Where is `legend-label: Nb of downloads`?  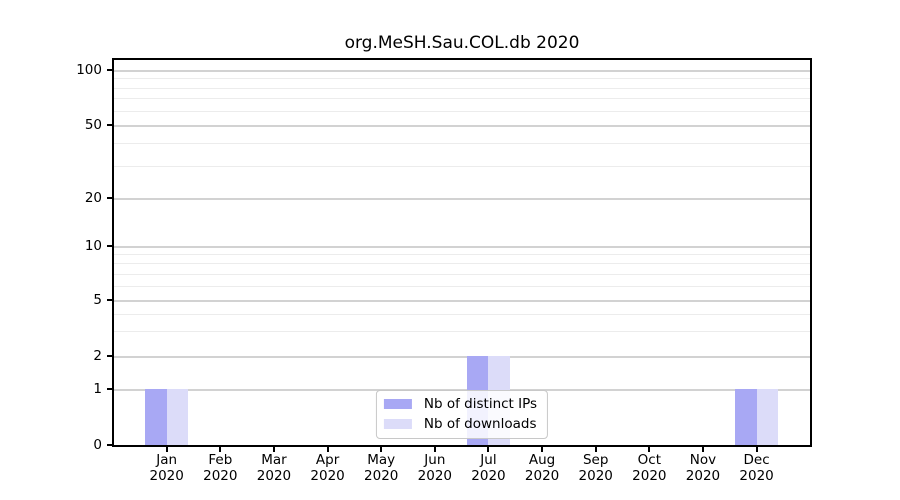 legend-label: Nb of downloads is located at coordinates (480, 423).